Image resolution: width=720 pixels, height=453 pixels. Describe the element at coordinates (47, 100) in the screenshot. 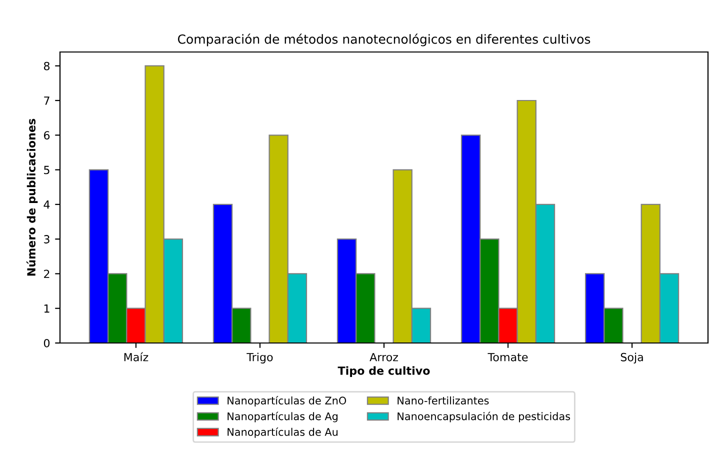

I see `y-tick-label: 7` at that location.